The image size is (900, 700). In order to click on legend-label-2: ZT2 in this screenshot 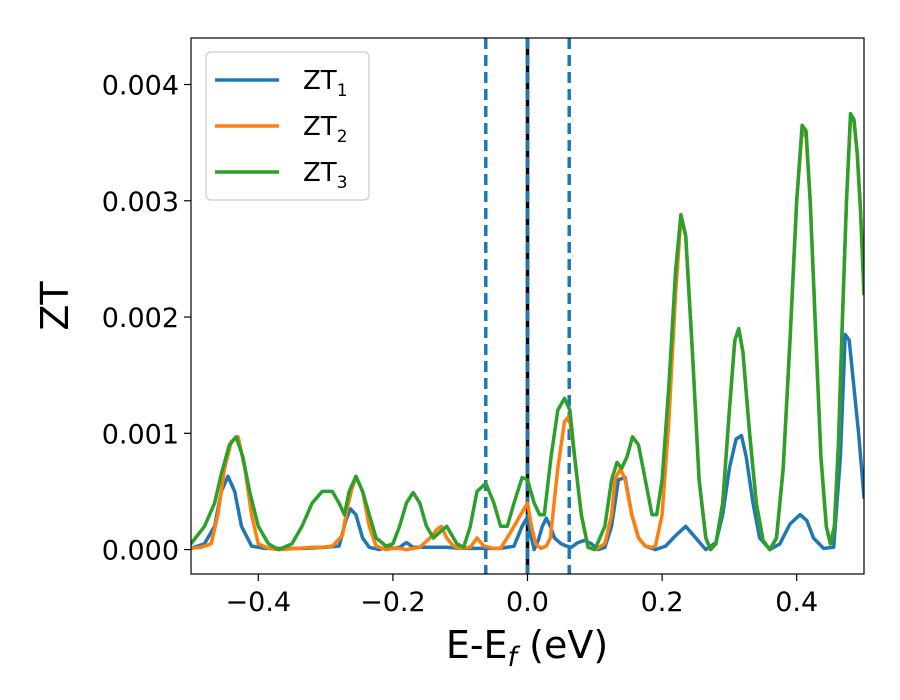, I will do `click(325, 129)`.